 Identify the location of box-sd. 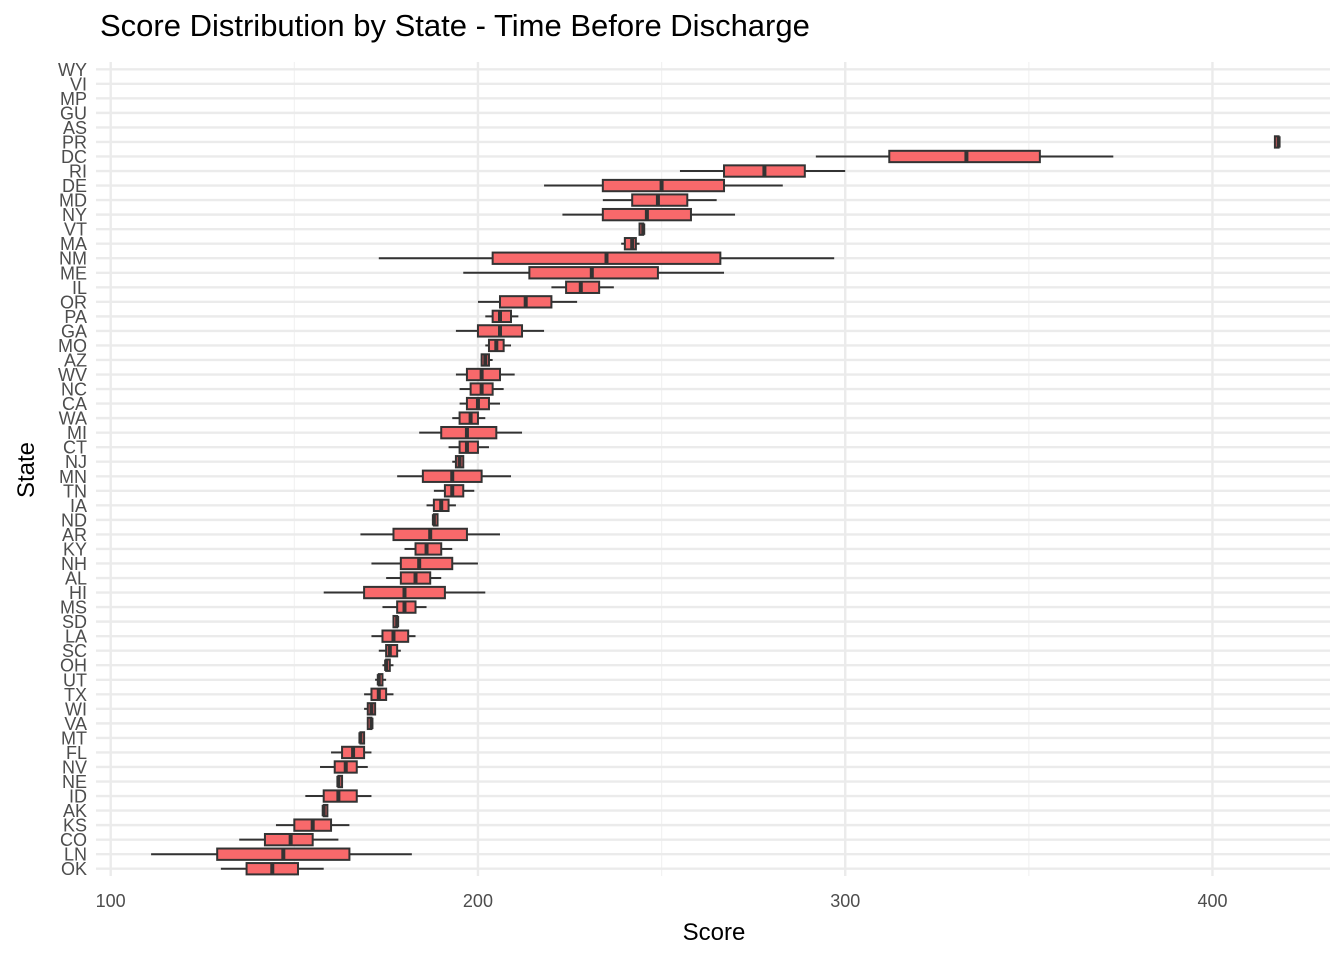
(396, 621).